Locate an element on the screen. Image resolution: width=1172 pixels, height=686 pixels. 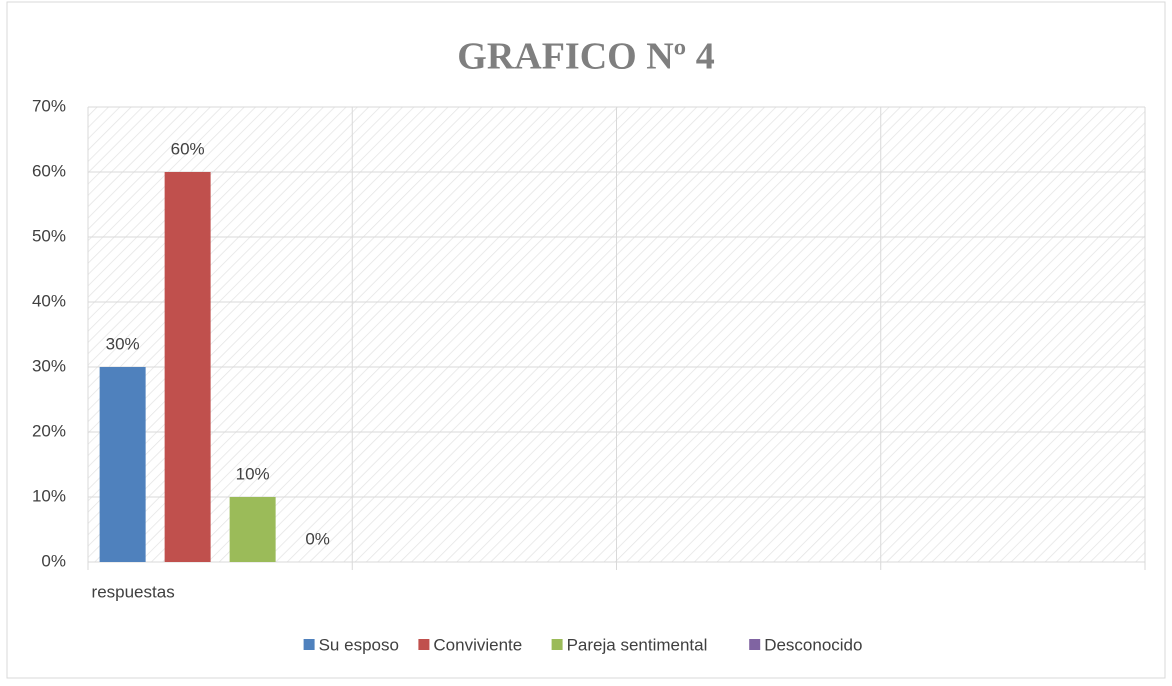
x-tick-label: respuestas is located at coordinates (133, 591).